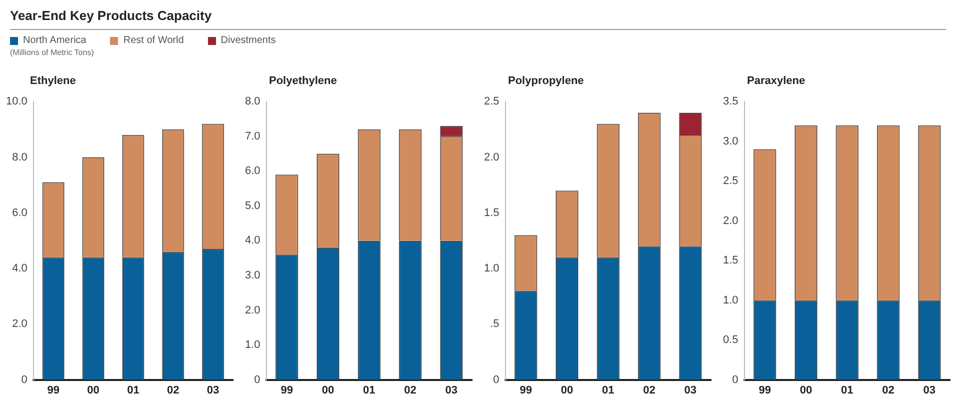 The height and width of the screenshot is (415, 956). I want to click on legend-label: North America, so click(54, 40).